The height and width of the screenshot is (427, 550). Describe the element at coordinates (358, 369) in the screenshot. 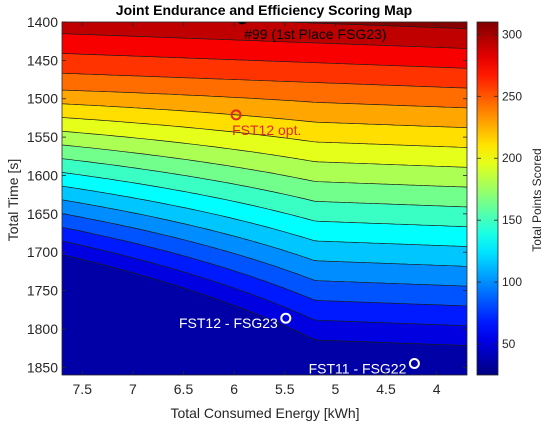

I see `annotation-label: FST11 - FSG22` at that location.